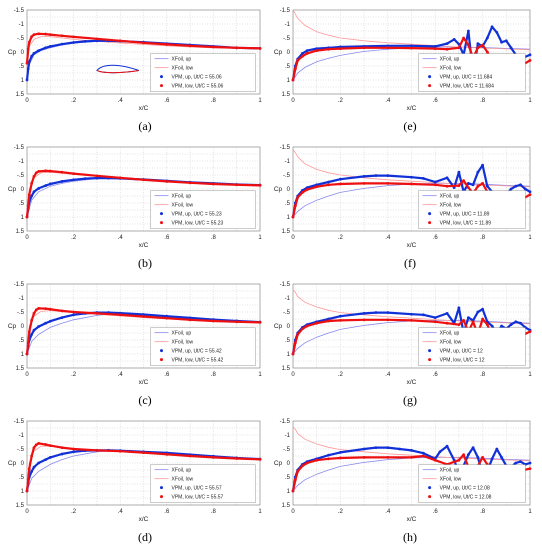 The width and height of the screenshot is (542, 555). Describe the element at coordinates (181, 334) in the screenshot. I see `legend-entry: XFoil, up` at that location.